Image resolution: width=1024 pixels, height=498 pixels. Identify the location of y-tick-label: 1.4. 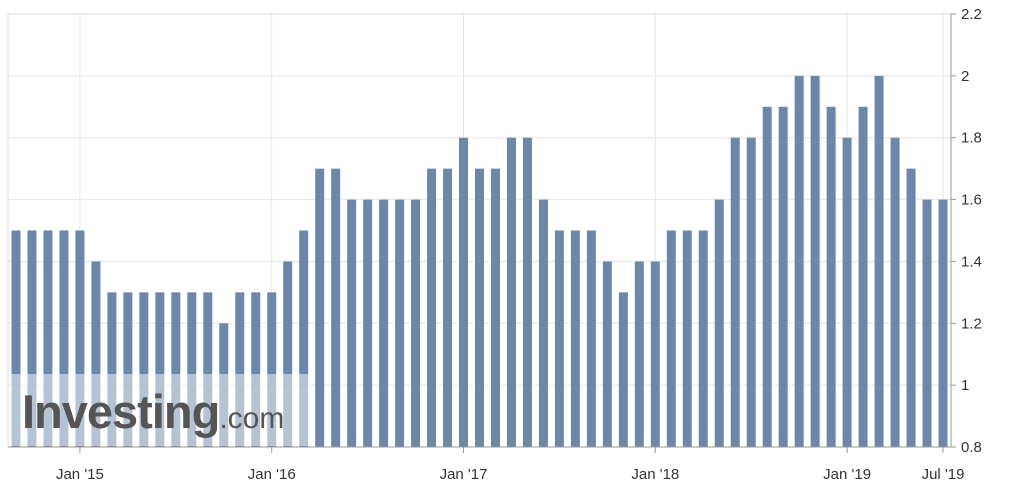
(971, 261).